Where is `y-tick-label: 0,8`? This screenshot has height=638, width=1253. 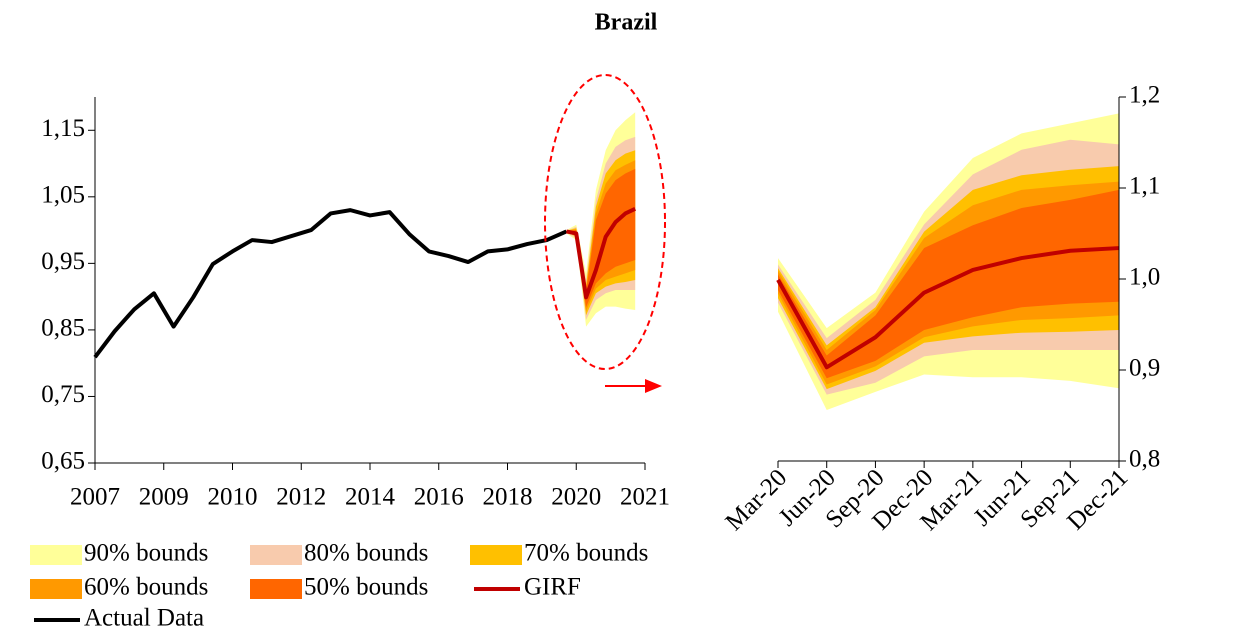
y-tick-label: 0,8 is located at coordinates (1144, 459).